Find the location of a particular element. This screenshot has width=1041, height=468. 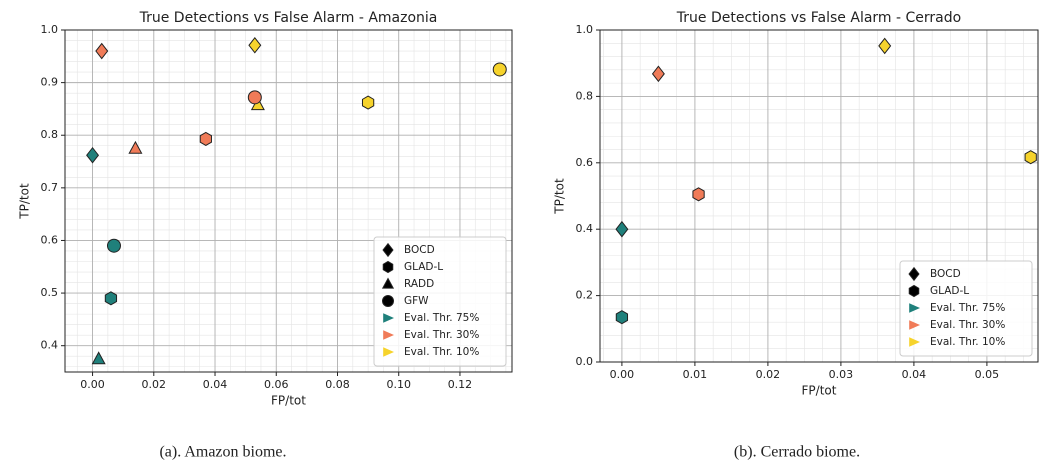

x-tick-label: 0.05 is located at coordinates (987, 374).